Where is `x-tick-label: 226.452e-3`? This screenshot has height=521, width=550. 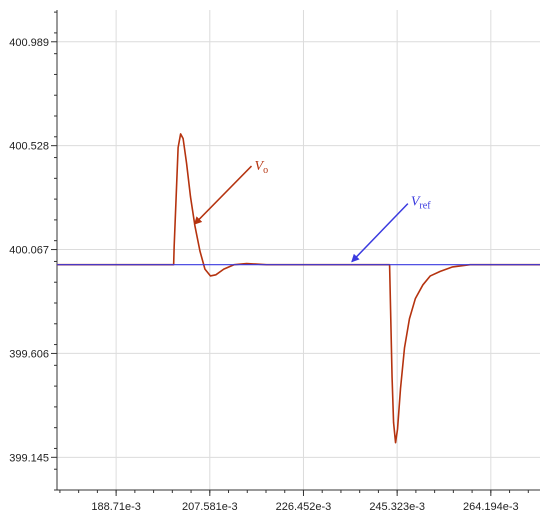 x-tick-label: 226.452e-3 is located at coordinates (304, 507).